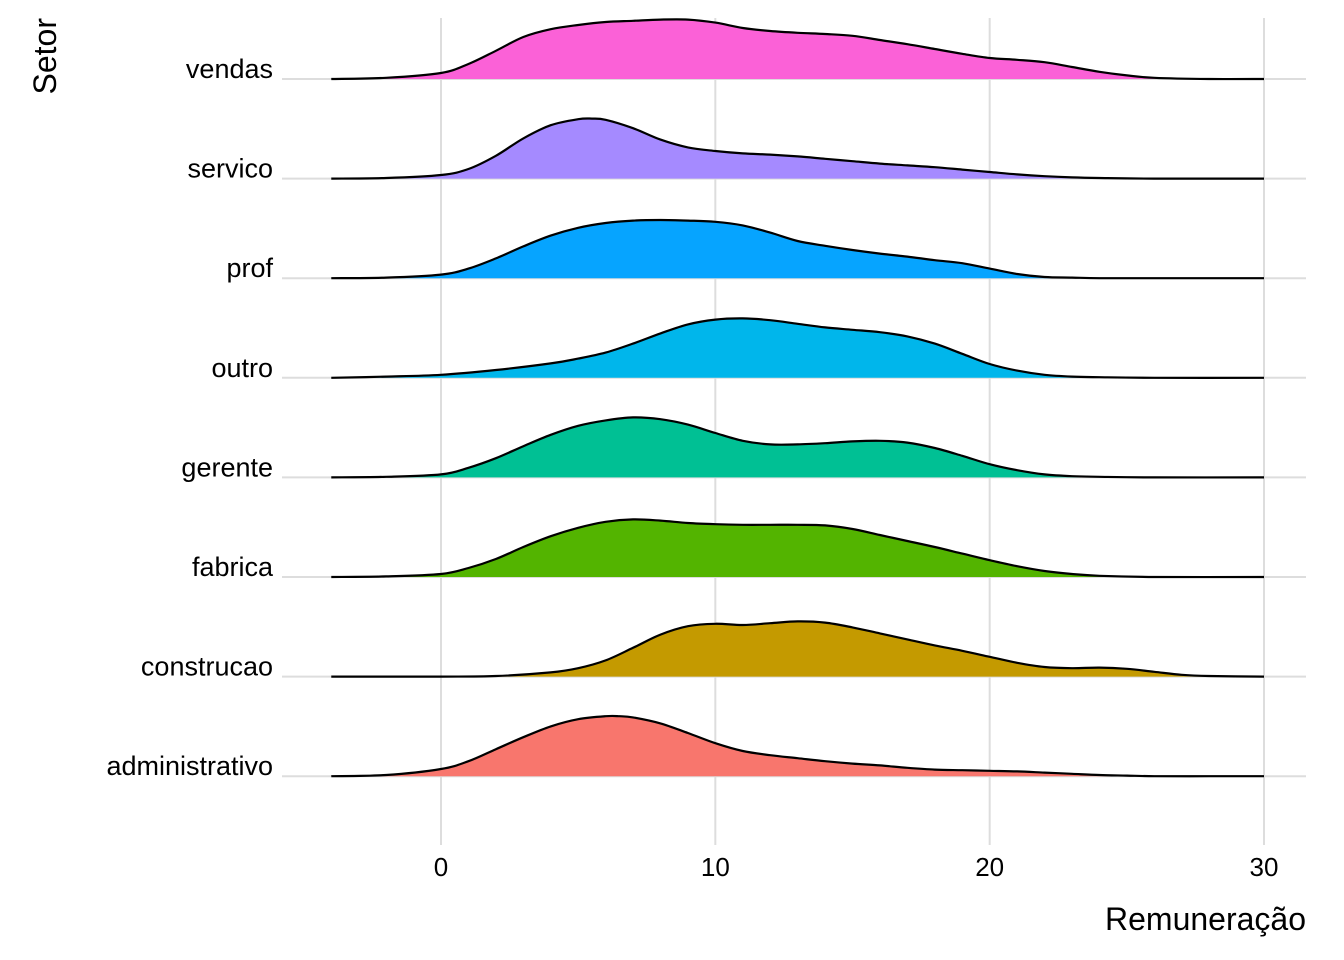 This screenshot has width=1344, height=960. I want to click on x-tick-label-20: 20, so click(989, 867).